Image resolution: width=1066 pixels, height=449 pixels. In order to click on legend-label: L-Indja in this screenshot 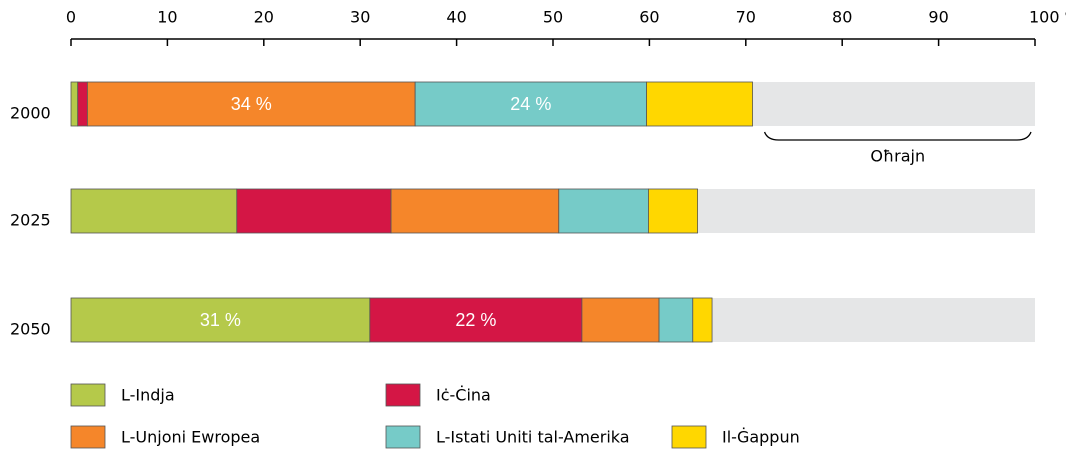, I will do `click(148, 395)`.